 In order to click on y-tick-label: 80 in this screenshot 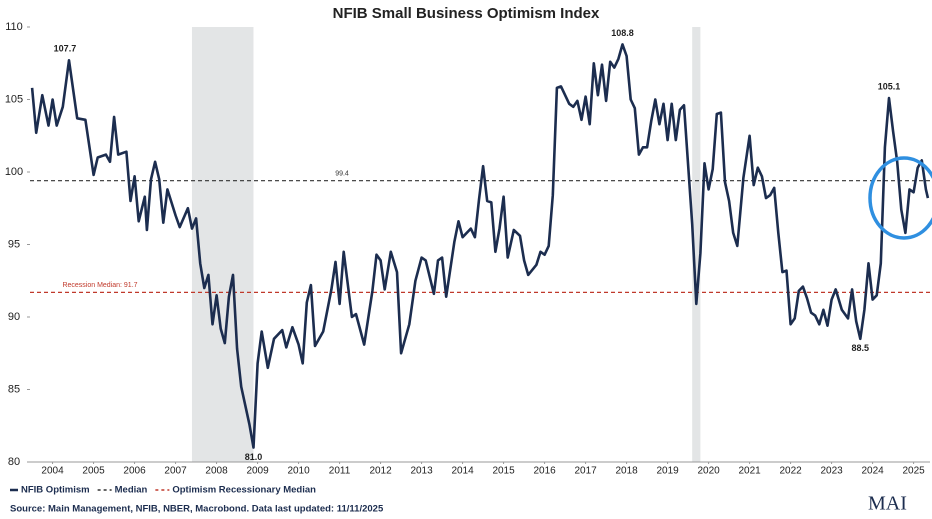, I will do `click(14, 462)`.